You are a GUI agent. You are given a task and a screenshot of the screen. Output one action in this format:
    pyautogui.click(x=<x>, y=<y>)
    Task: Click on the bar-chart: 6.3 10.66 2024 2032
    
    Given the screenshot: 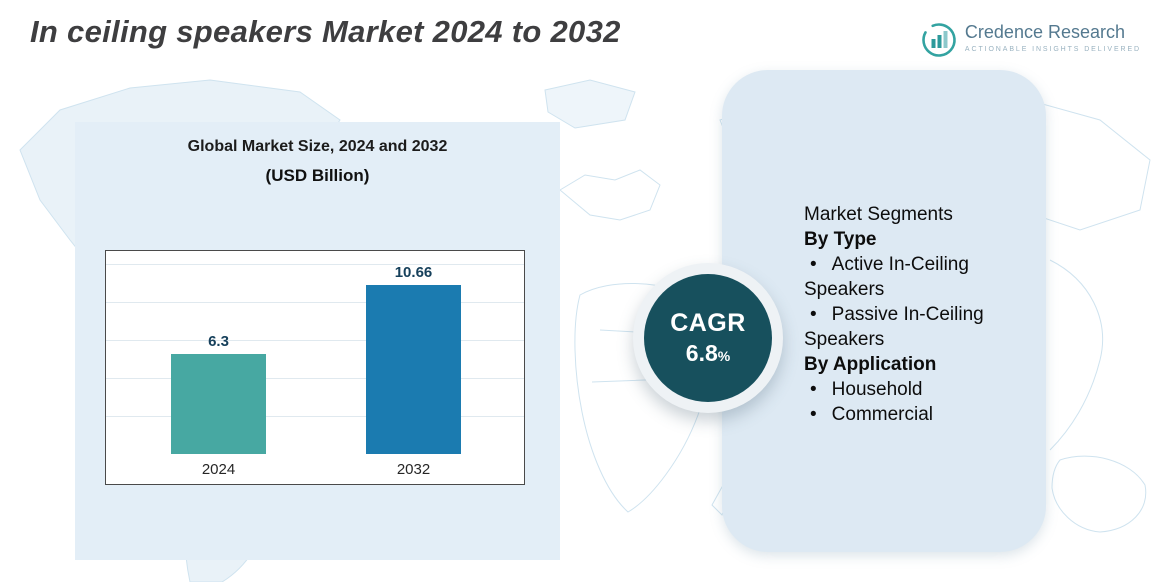 What is the action you would take?
    pyautogui.click(x=315, y=367)
    